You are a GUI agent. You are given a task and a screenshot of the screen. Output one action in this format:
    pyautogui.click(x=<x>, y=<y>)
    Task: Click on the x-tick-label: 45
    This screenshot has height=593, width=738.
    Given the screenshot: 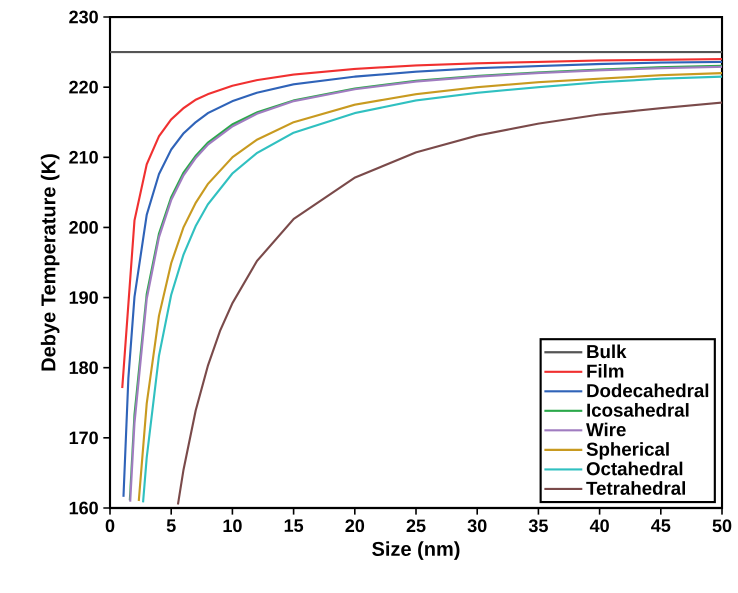 What is the action you would take?
    pyautogui.click(x=660, y=525)
    